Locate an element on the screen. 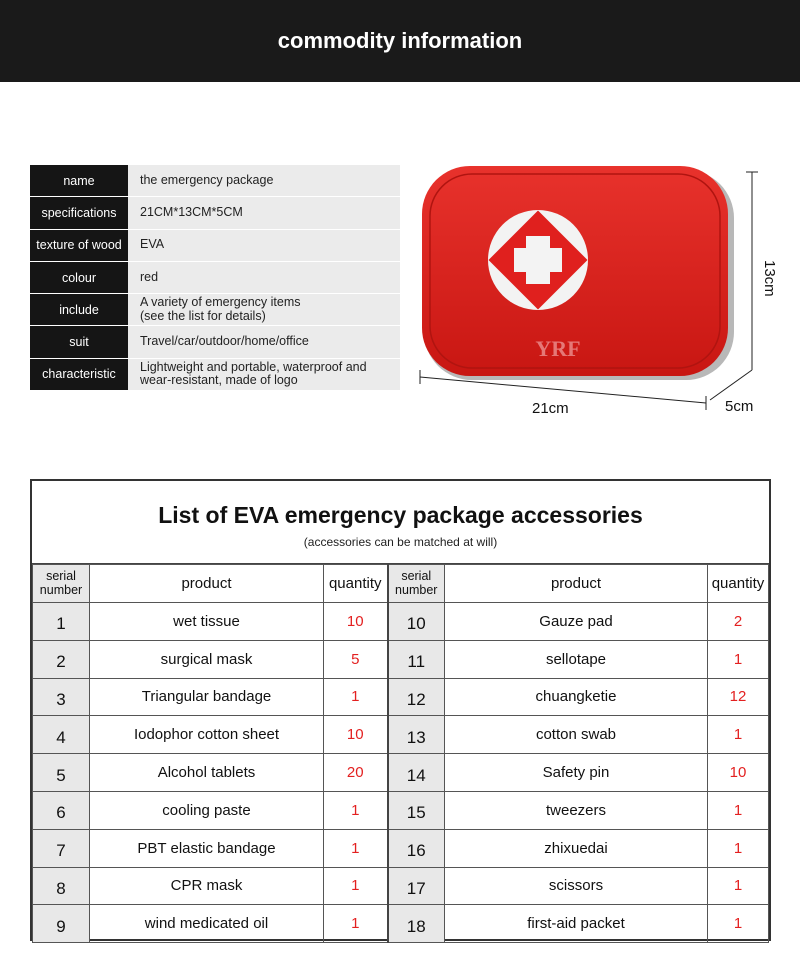 The width and height of the screenshot is (800, 960). quantity-cell: 5 is located at coordinates (355, 659).